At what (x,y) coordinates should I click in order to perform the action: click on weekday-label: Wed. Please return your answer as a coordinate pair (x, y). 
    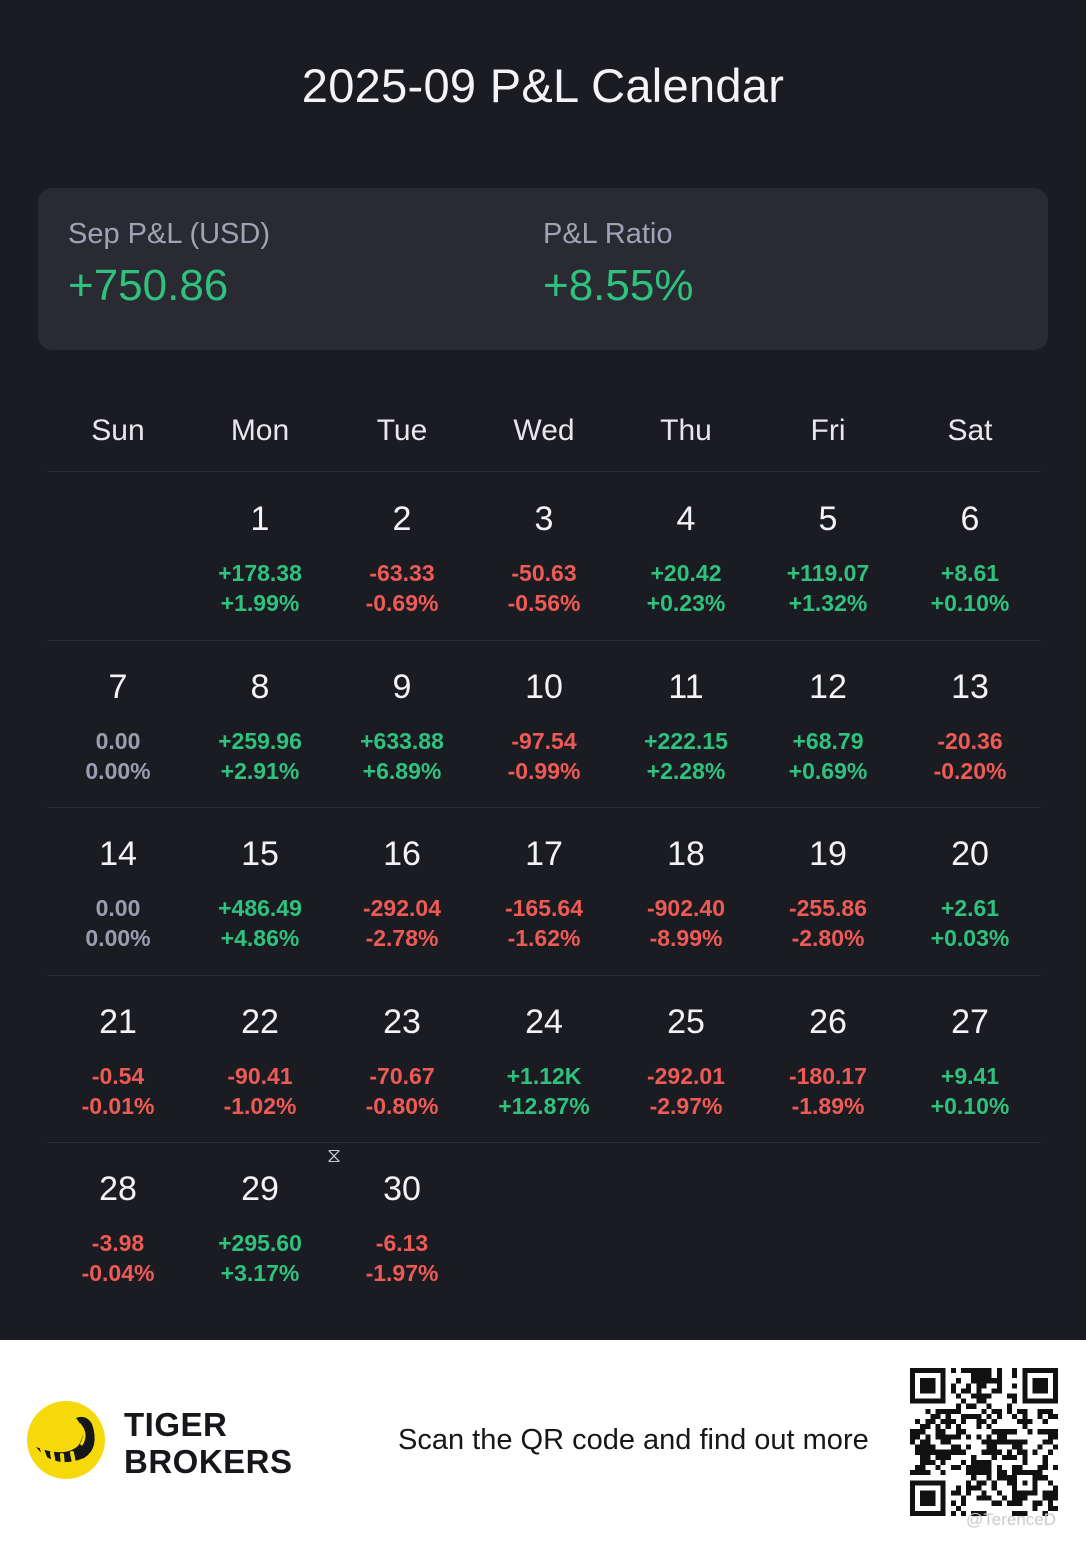
    Looking at the image, I should click on (544, 430).